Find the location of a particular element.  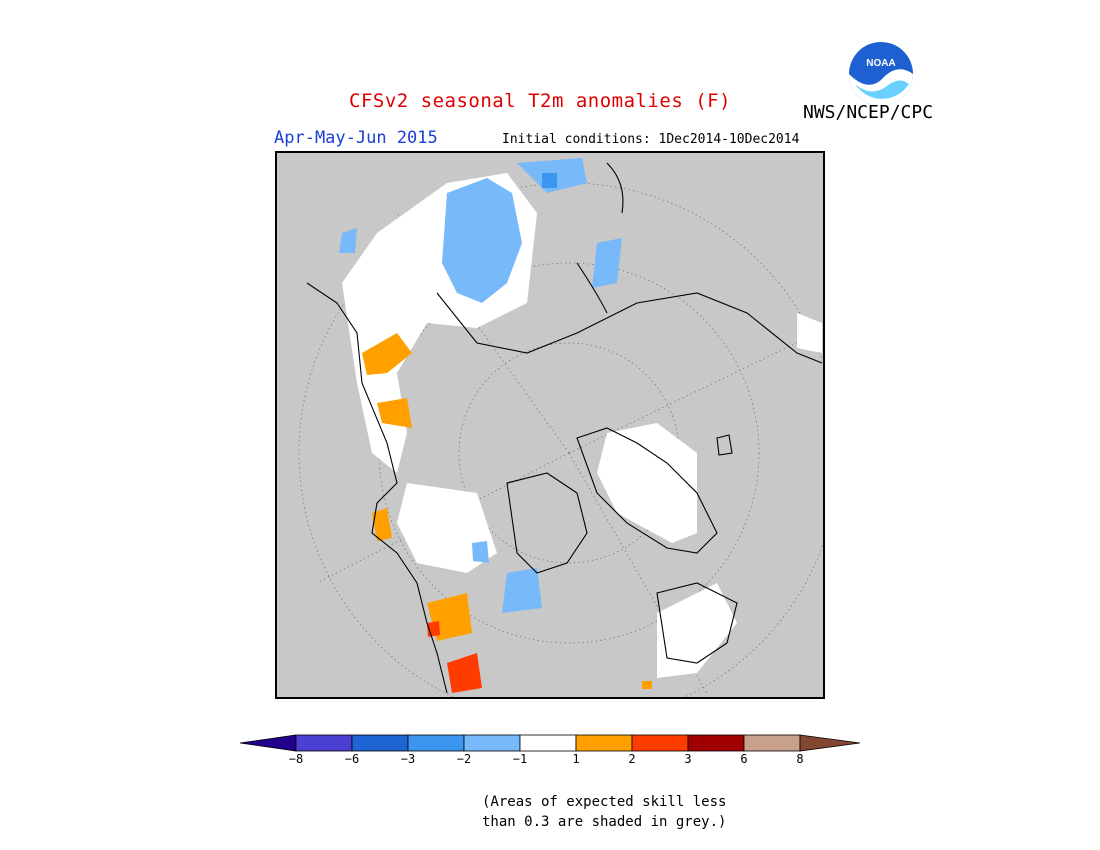

legend-swatch-max is located at coordinates (830, 743).